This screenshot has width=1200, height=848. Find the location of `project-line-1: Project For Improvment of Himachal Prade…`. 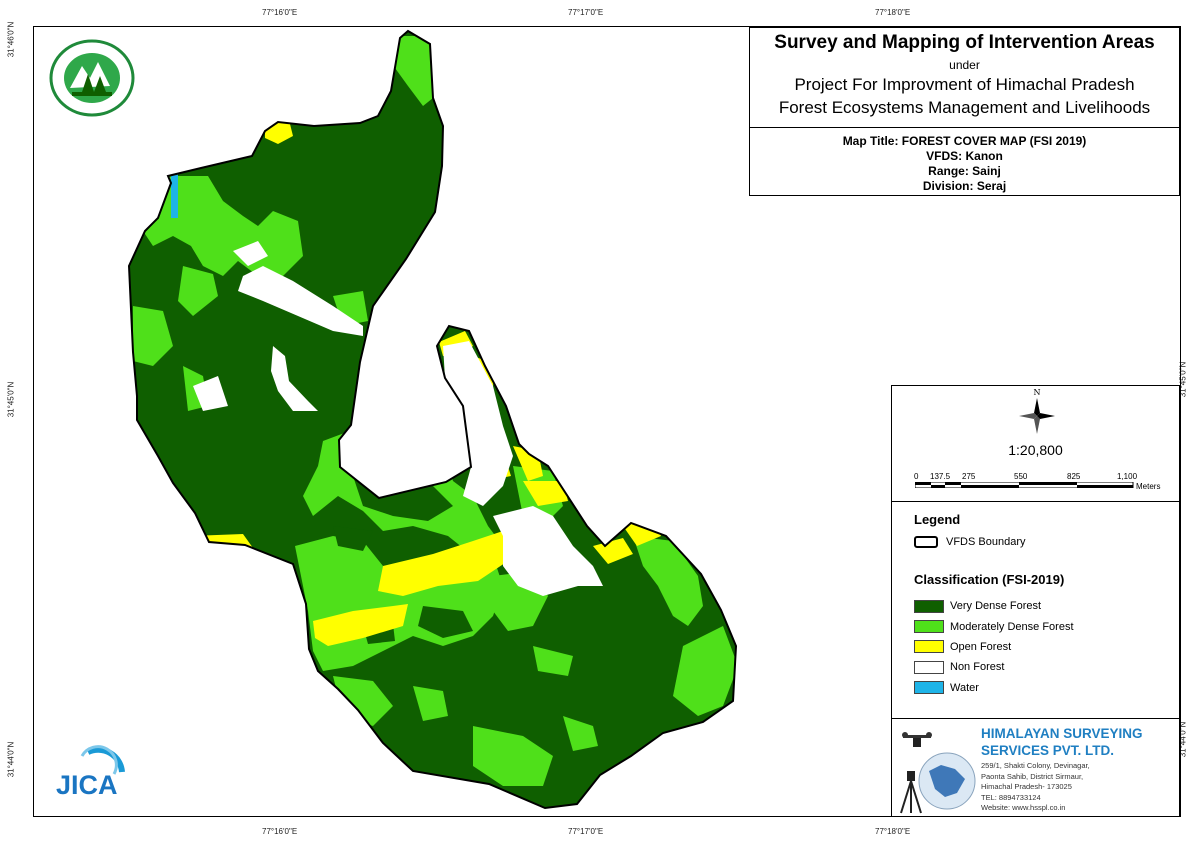

project-line-1: Project For Improvment of Himachal Prade… is located at coordinates (964, 84).